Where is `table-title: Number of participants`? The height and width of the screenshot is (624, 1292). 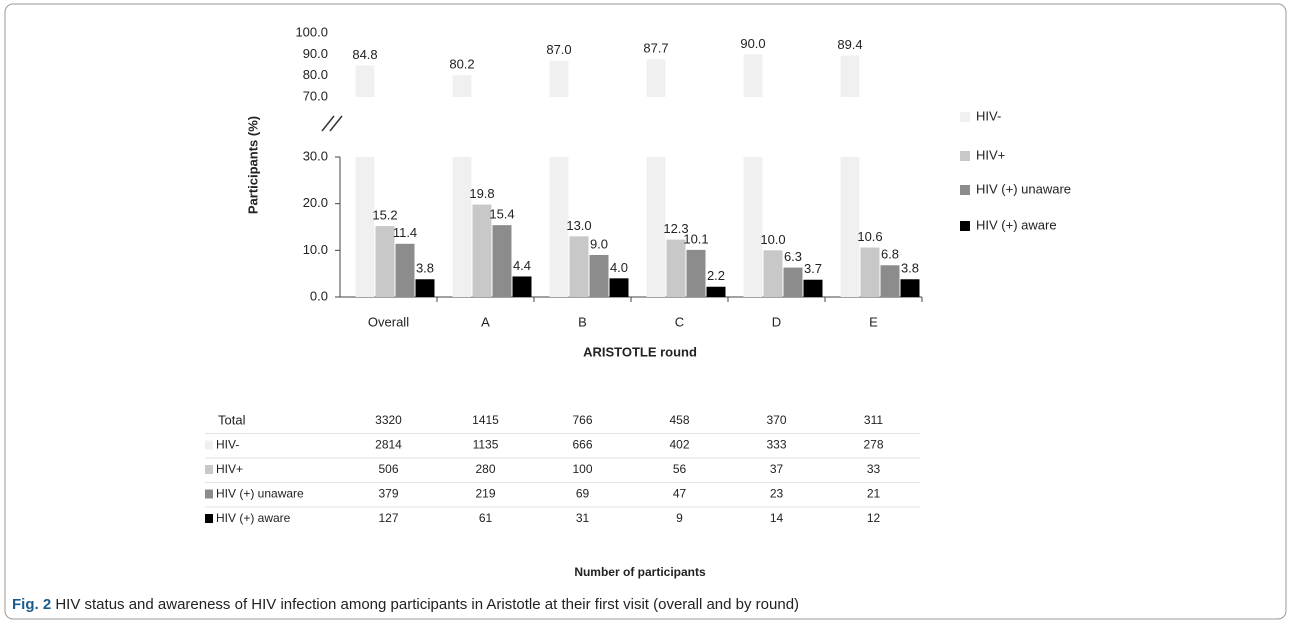 table-title: Number of participants is located at coordinates (640, 572).